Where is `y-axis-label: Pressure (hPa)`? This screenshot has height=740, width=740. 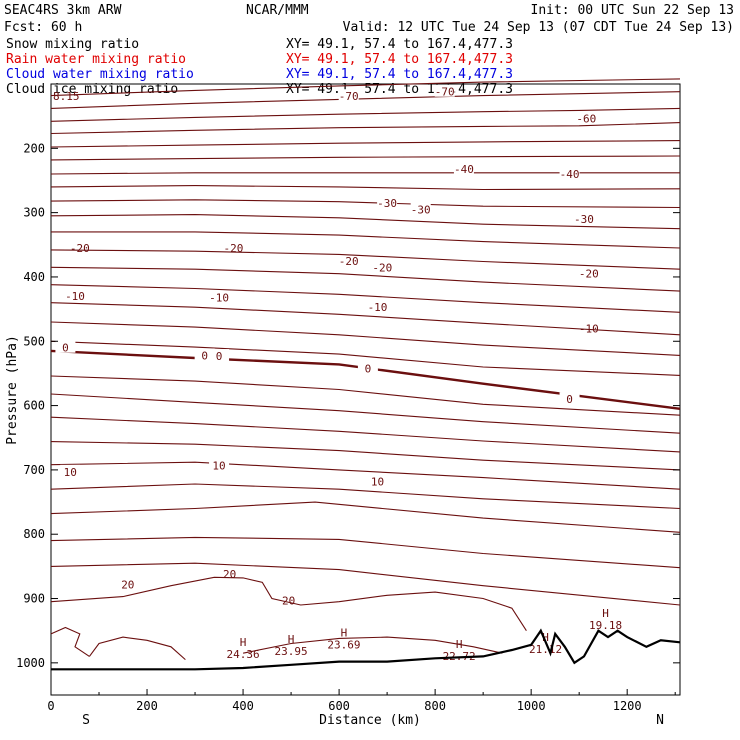
y-axis-label: Pressure (hPa) is located at coordinates (12, 390).